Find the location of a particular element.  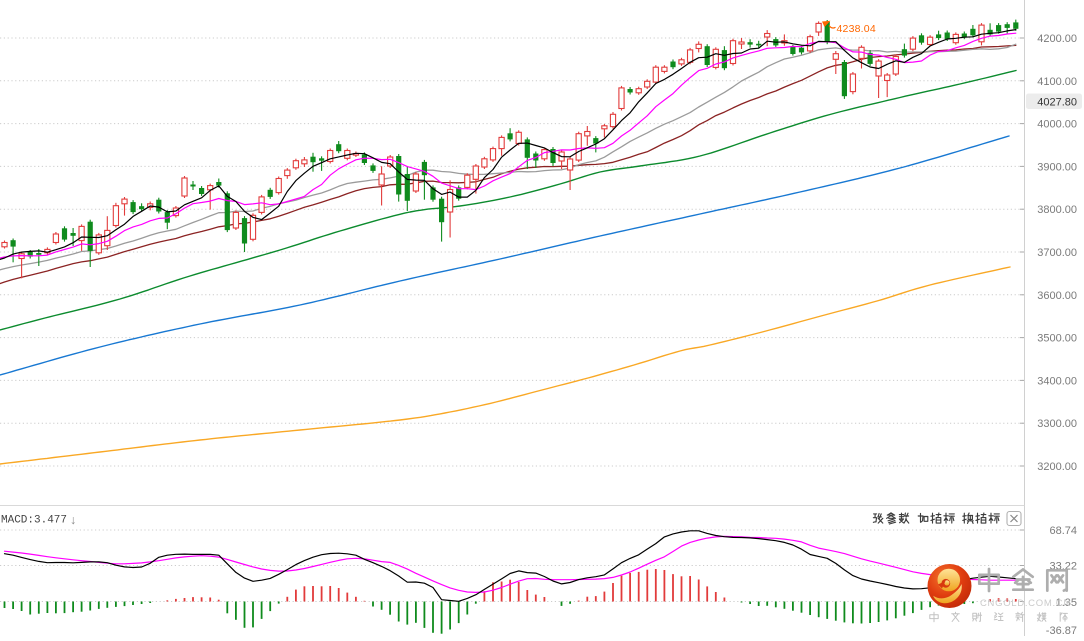

svg-text: -36.87 is located at coordinates (1061, 630).